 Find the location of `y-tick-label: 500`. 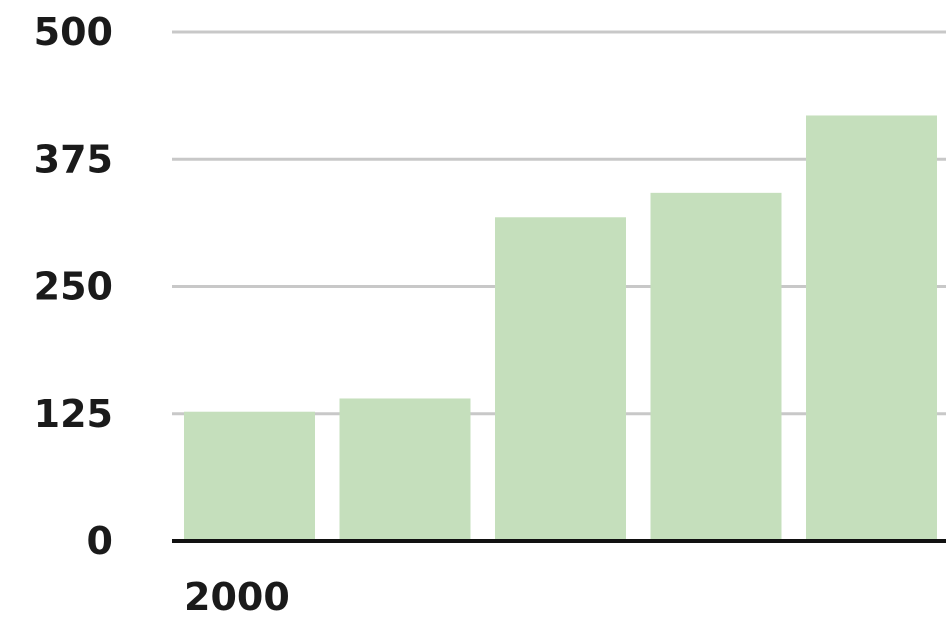

y-tick-label: 500 is located at coordinates (73, 32).